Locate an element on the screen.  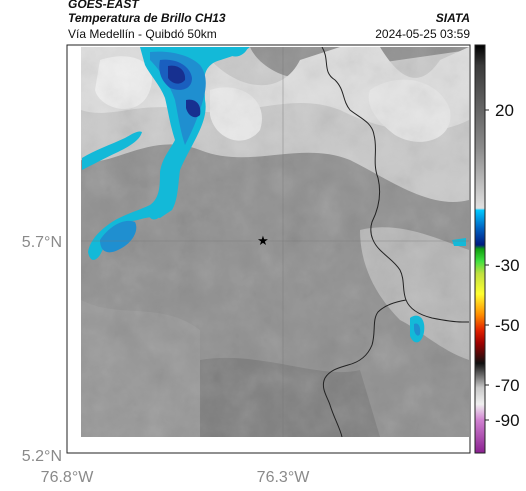
product-title: Temperatura de Brillo CH13 is located at coordinates (147, 18).